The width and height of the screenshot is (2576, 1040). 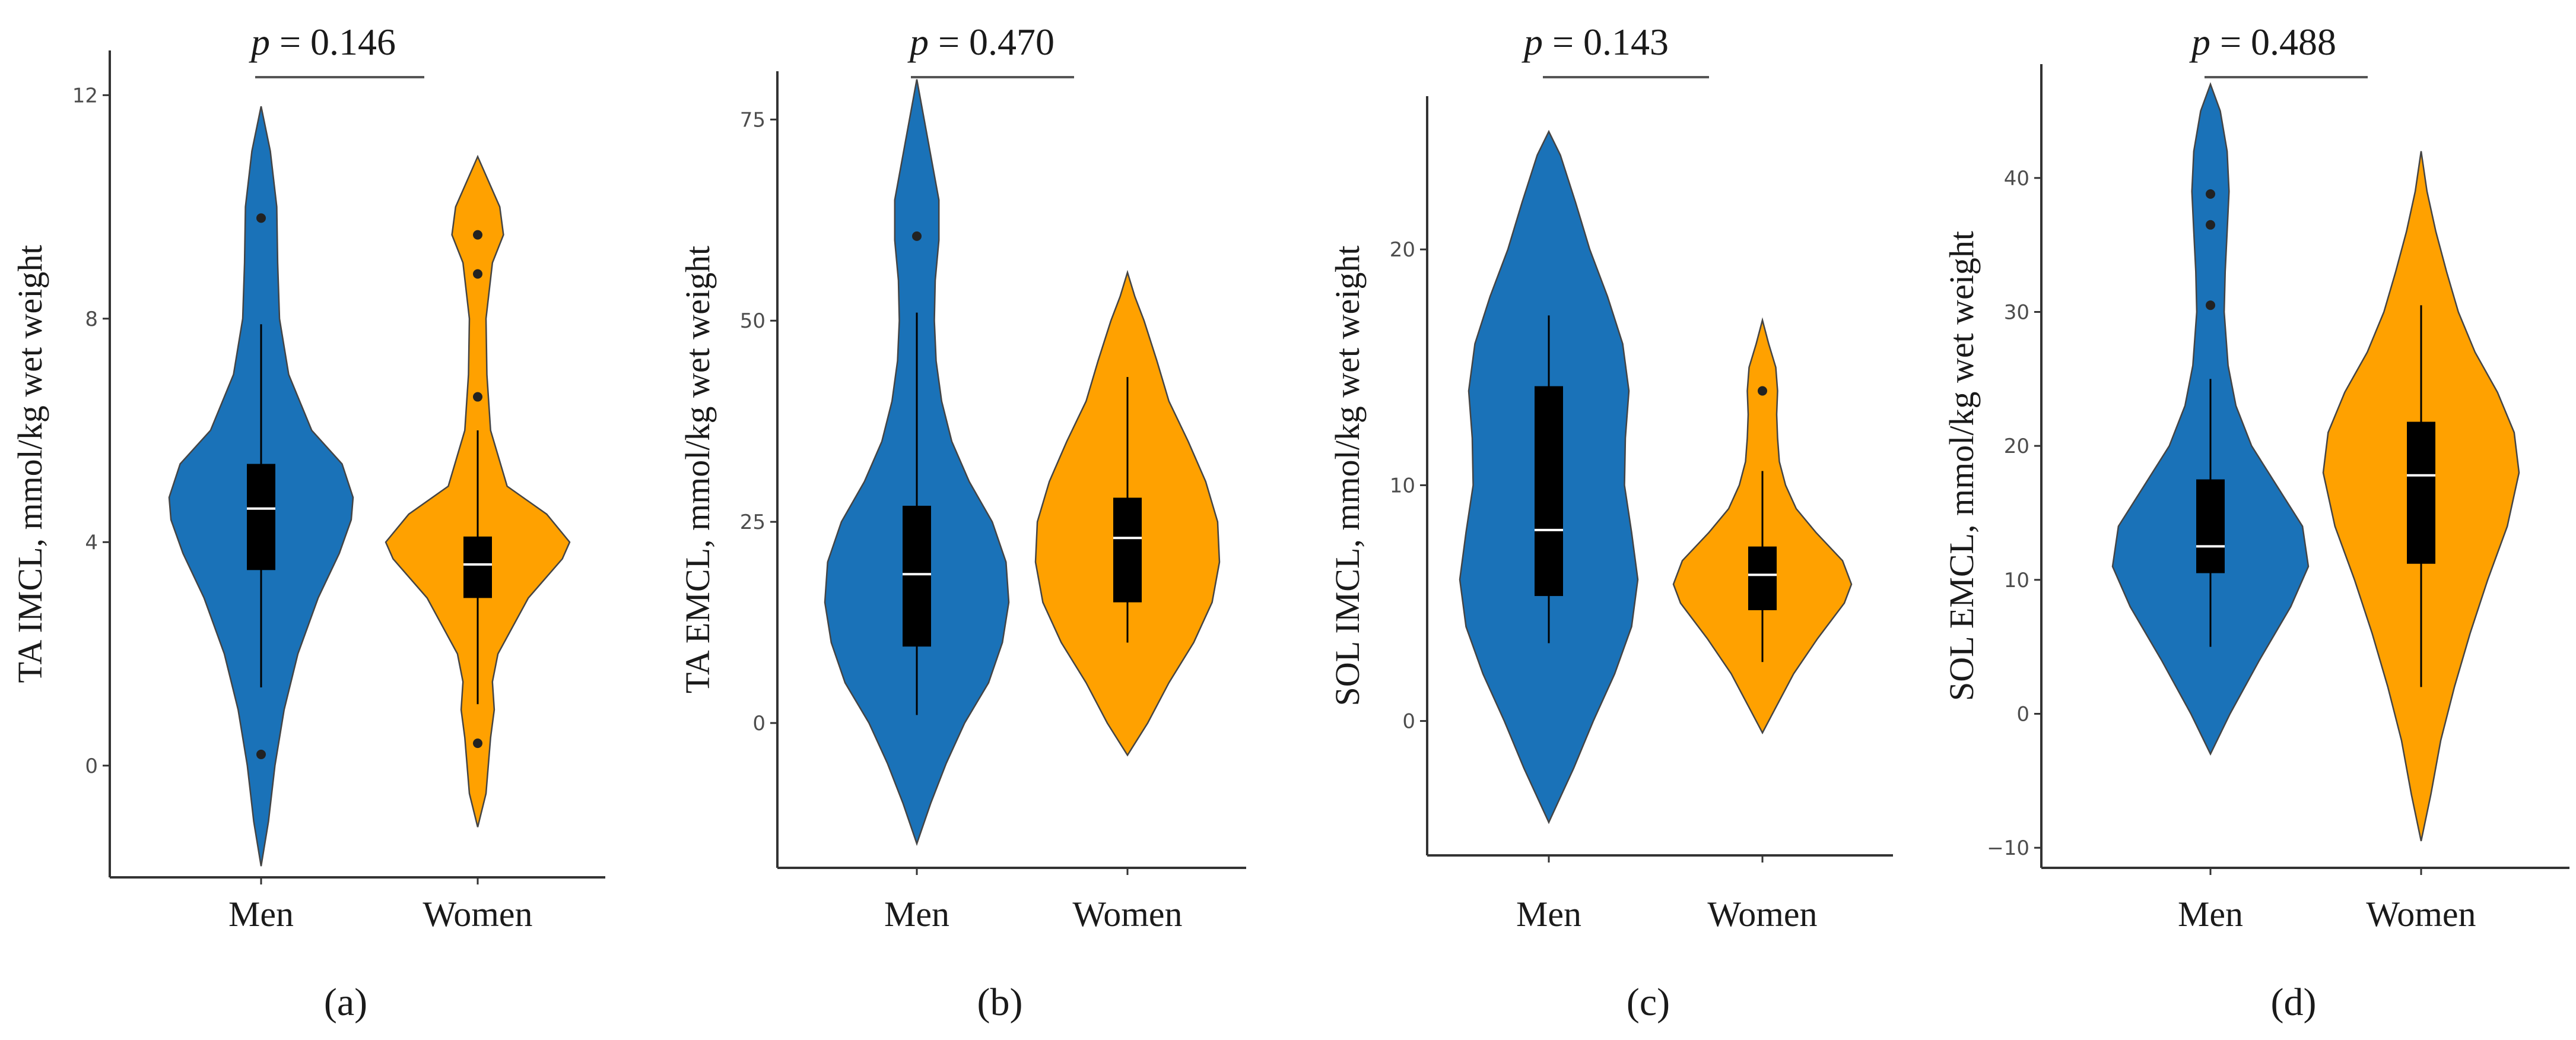 I want to click on panel-label: (c), so click(x=1648, y=1002).